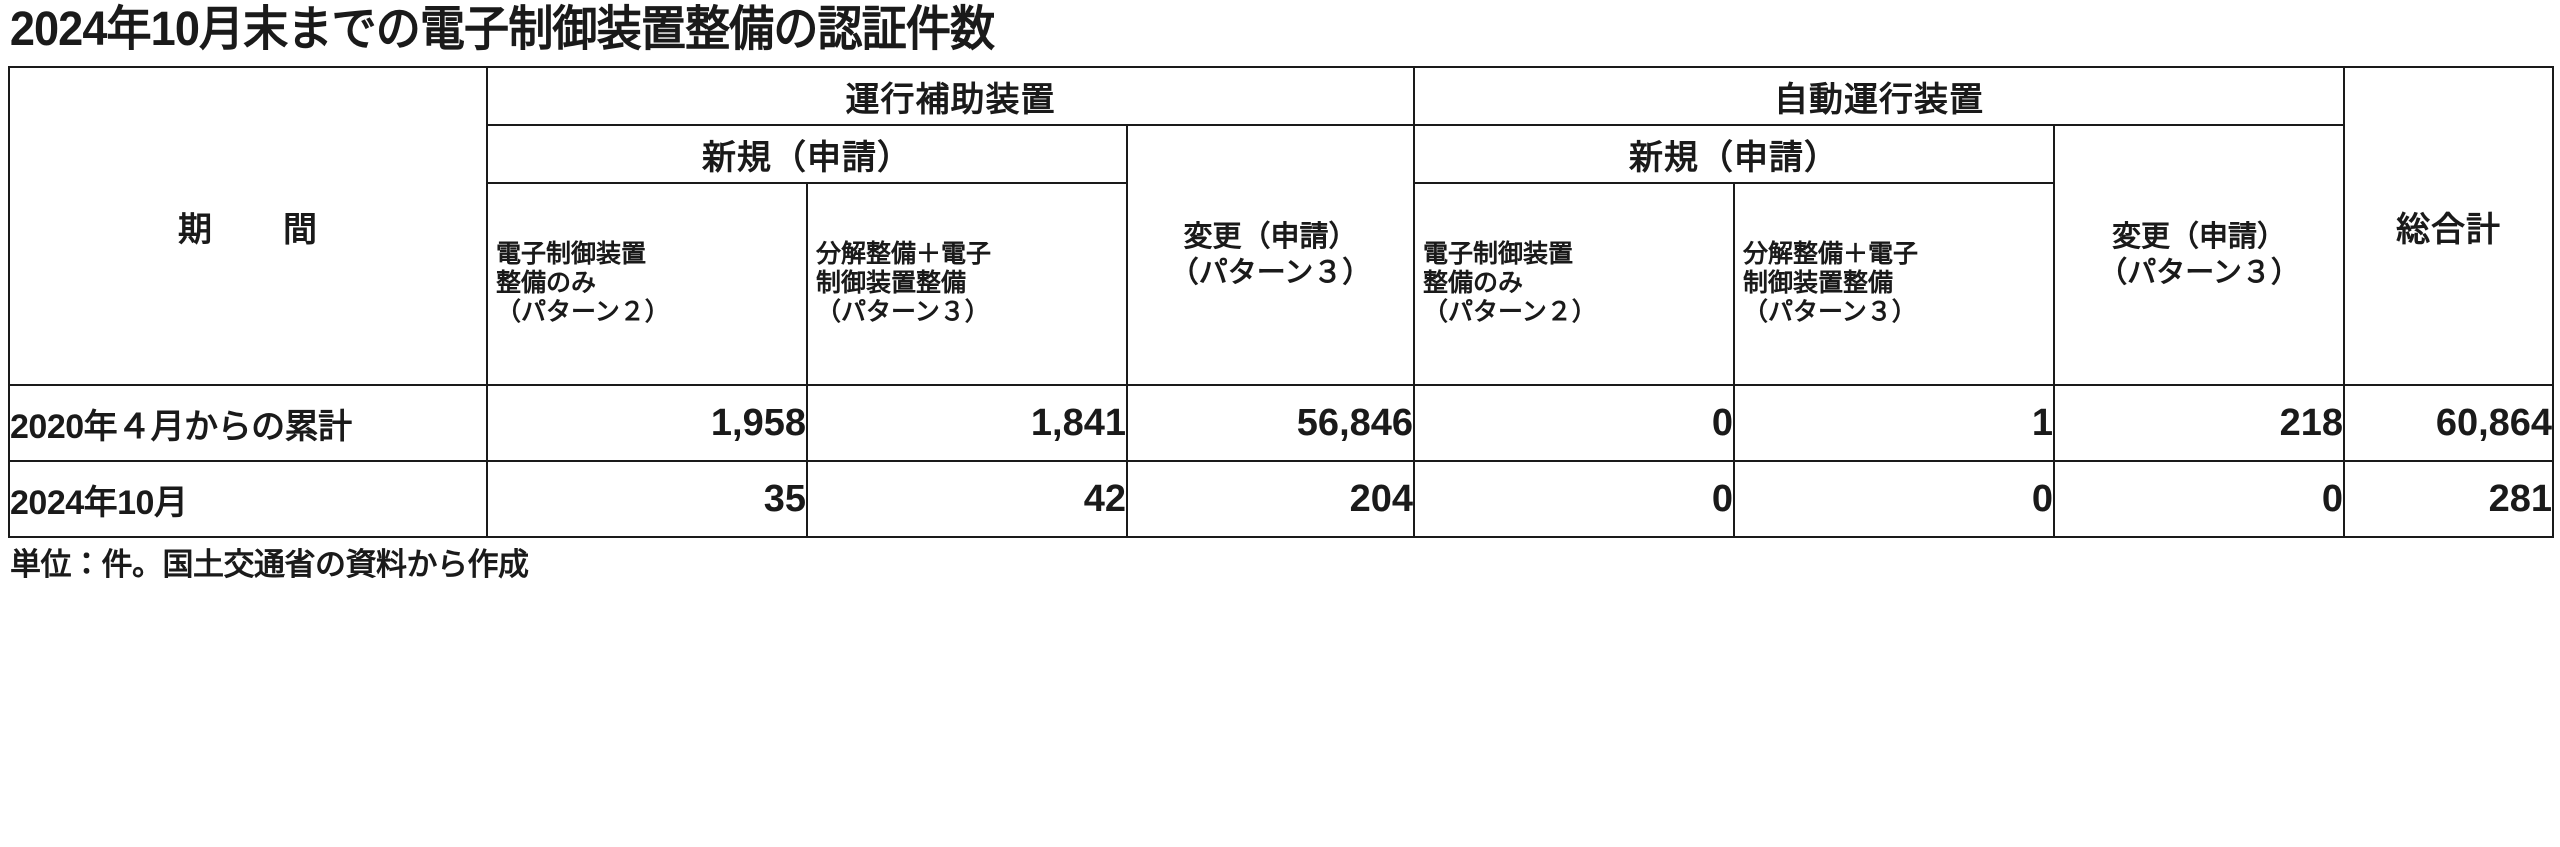 The image size is (2560, 847). I want to click on cell-r1-c2: 204, so click(1270, 499).